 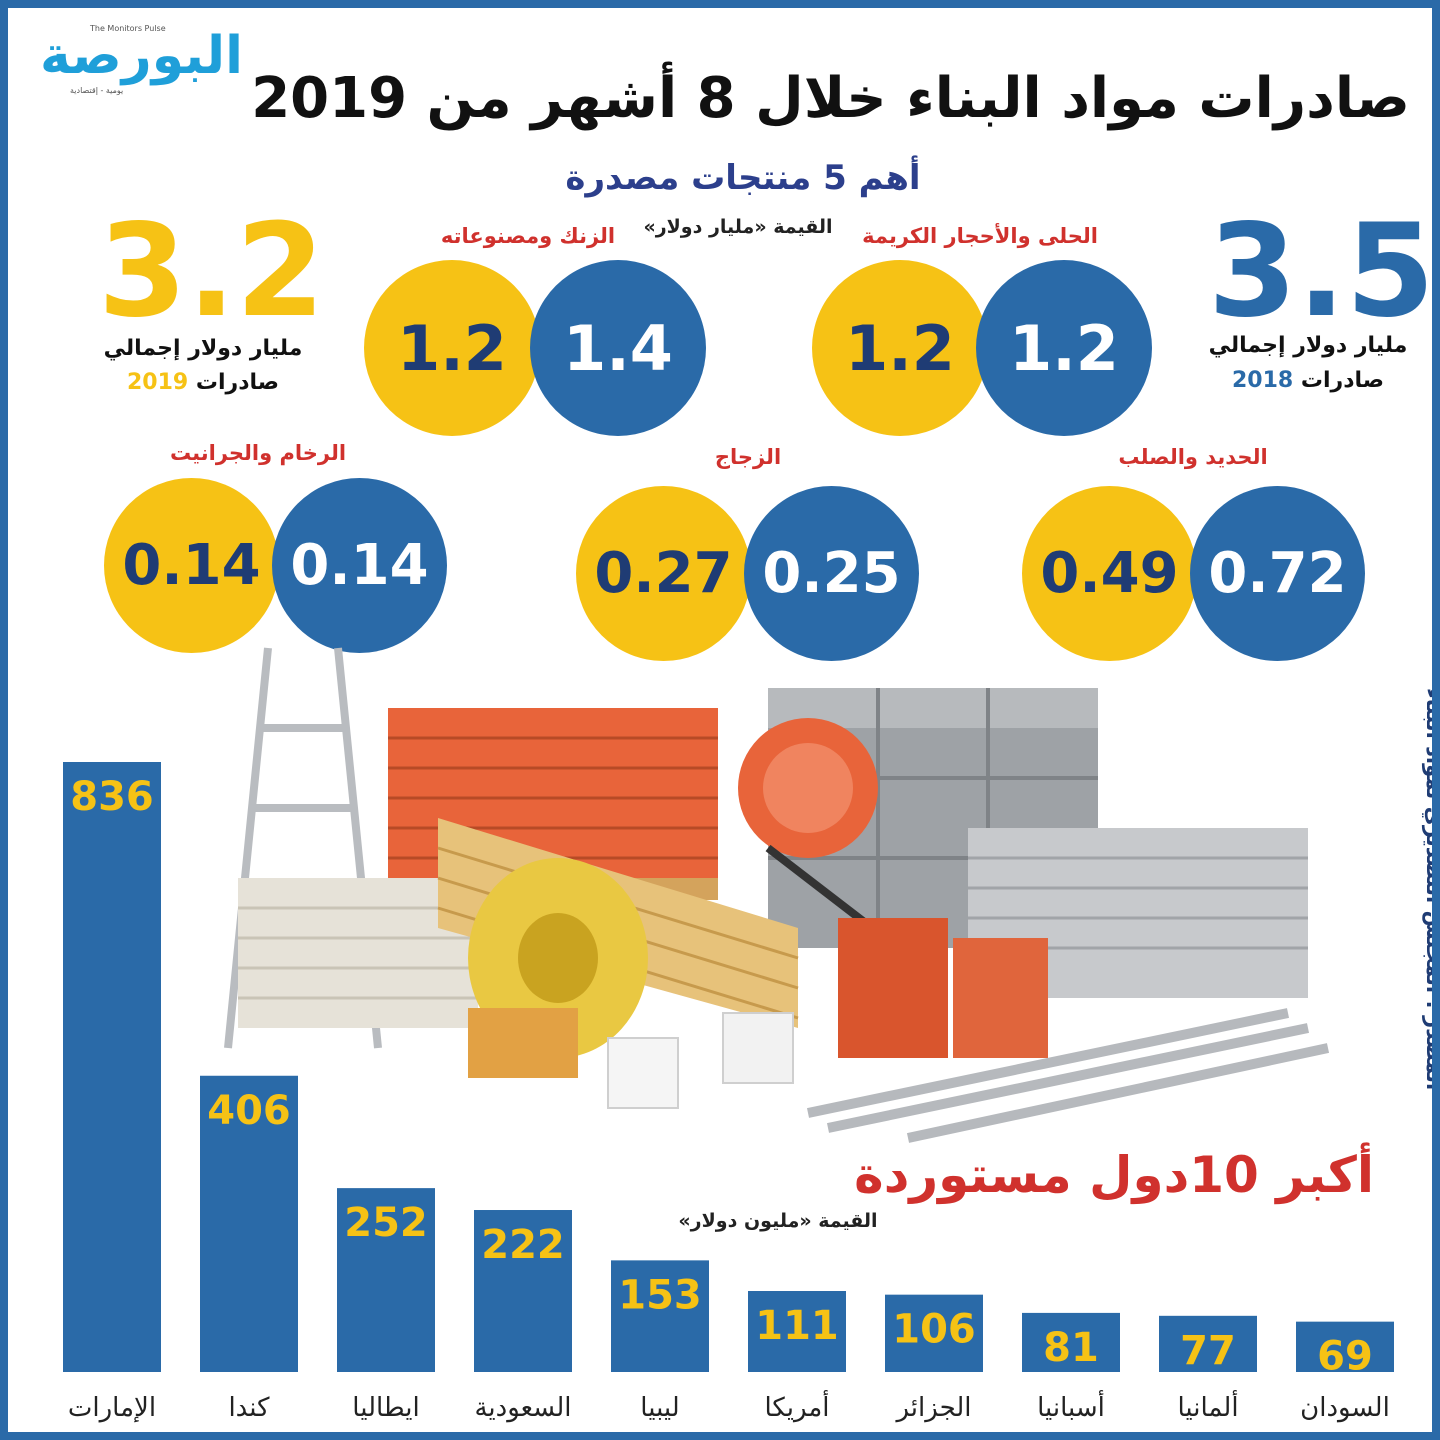 I want to click on steel-profiles-illustration, so click(x=1068, y=1075).